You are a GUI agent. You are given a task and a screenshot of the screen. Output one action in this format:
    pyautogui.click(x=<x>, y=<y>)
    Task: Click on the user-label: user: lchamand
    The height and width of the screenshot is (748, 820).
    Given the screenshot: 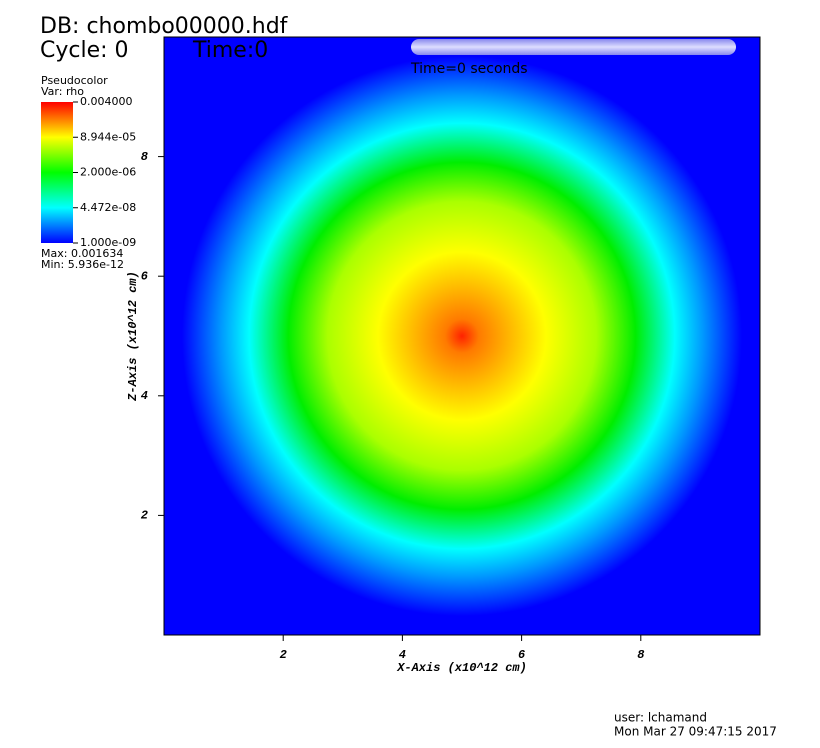 What is the action you would take?
    pyautogui.click(x=660, y=718)
    